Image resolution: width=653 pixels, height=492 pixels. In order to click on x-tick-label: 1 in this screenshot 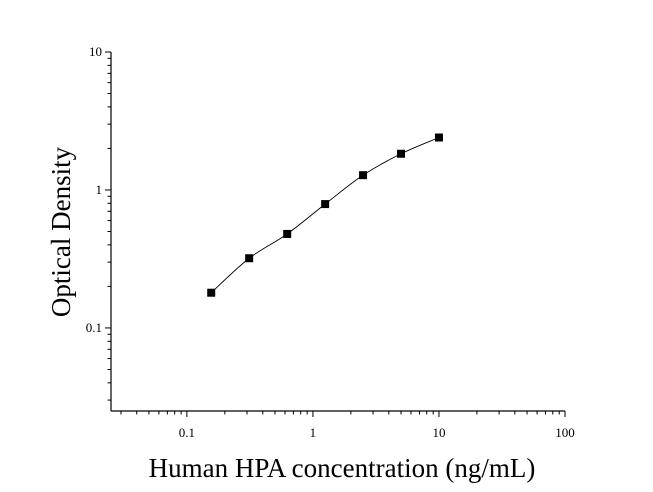, I will do `click(313, 432)`.